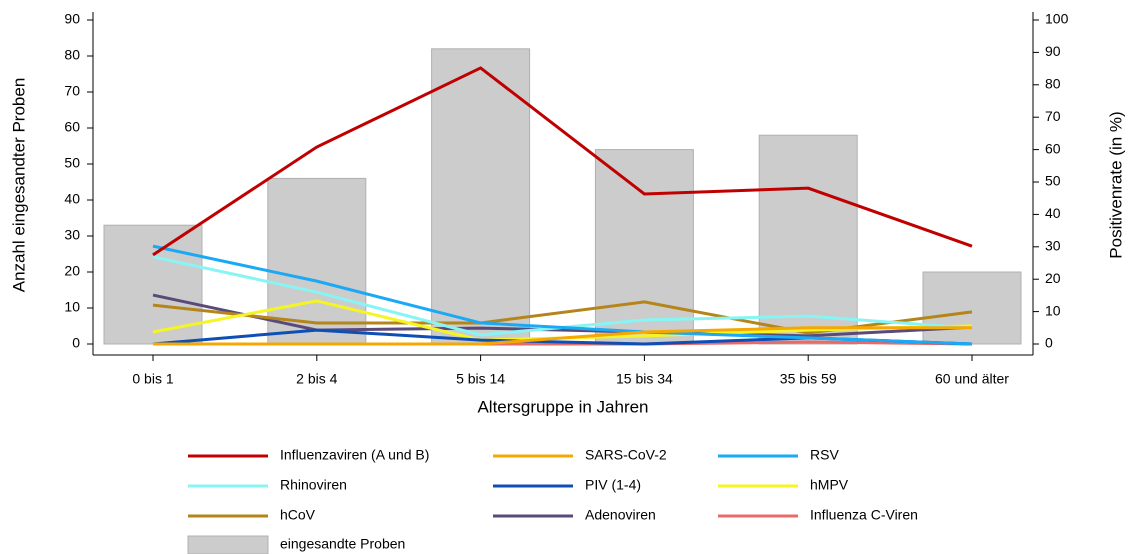  What do you see at coordinates (228, 544) in the screenshot?
I see `legend-swatch` at bounding box center [228, 544].